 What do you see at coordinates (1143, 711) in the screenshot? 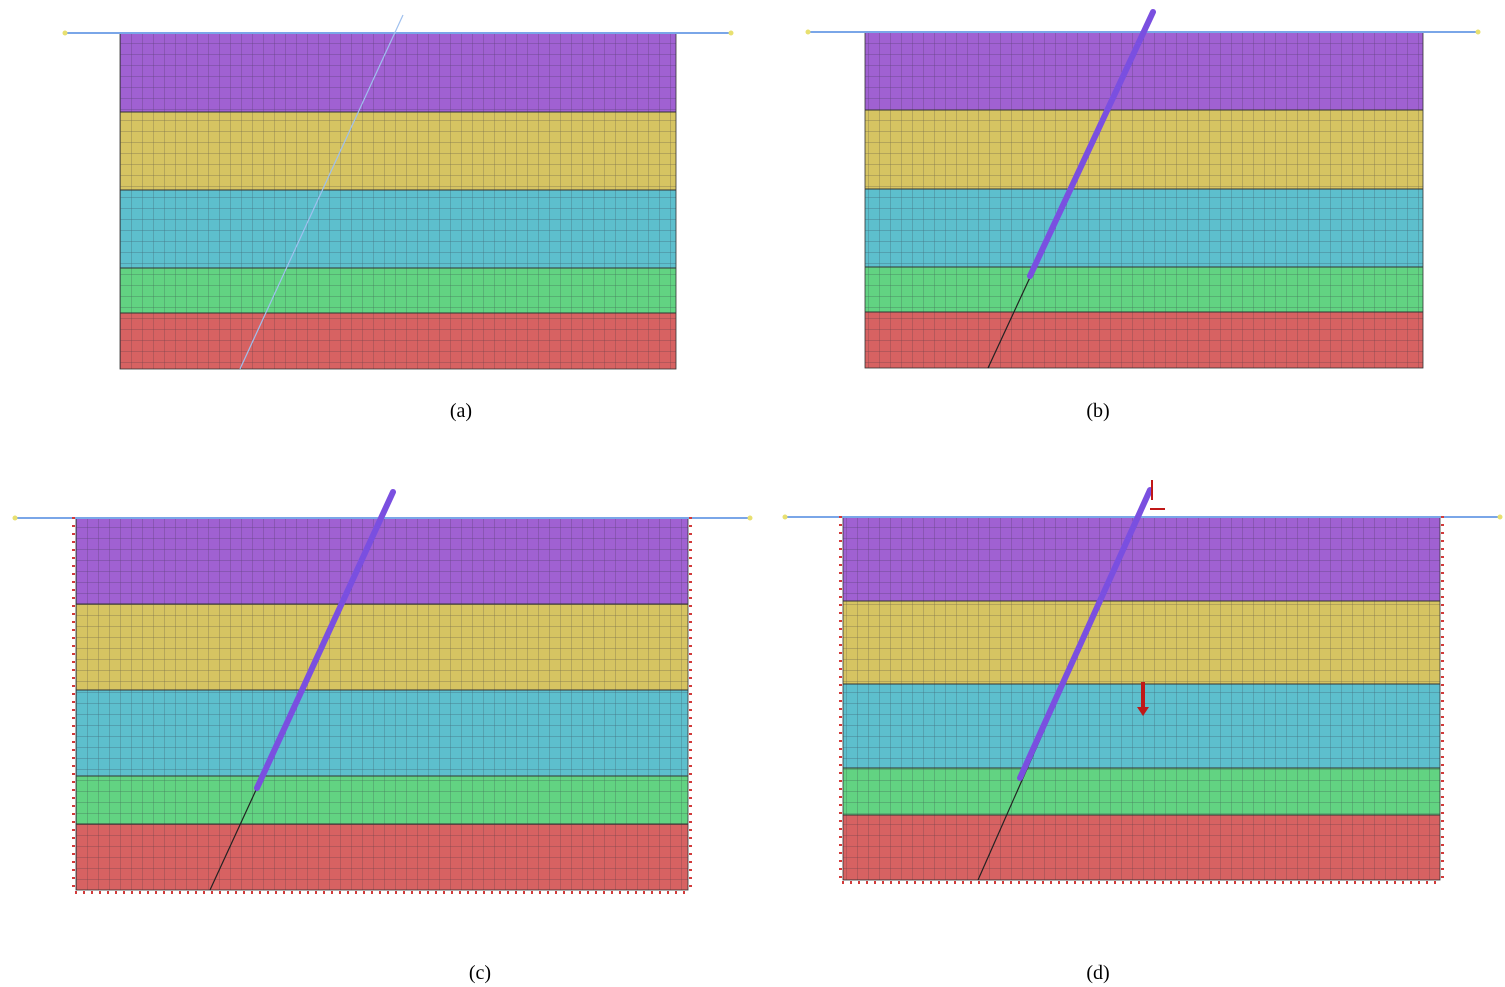
I see `load-arrow-head` at bounding box center [1143, 711].